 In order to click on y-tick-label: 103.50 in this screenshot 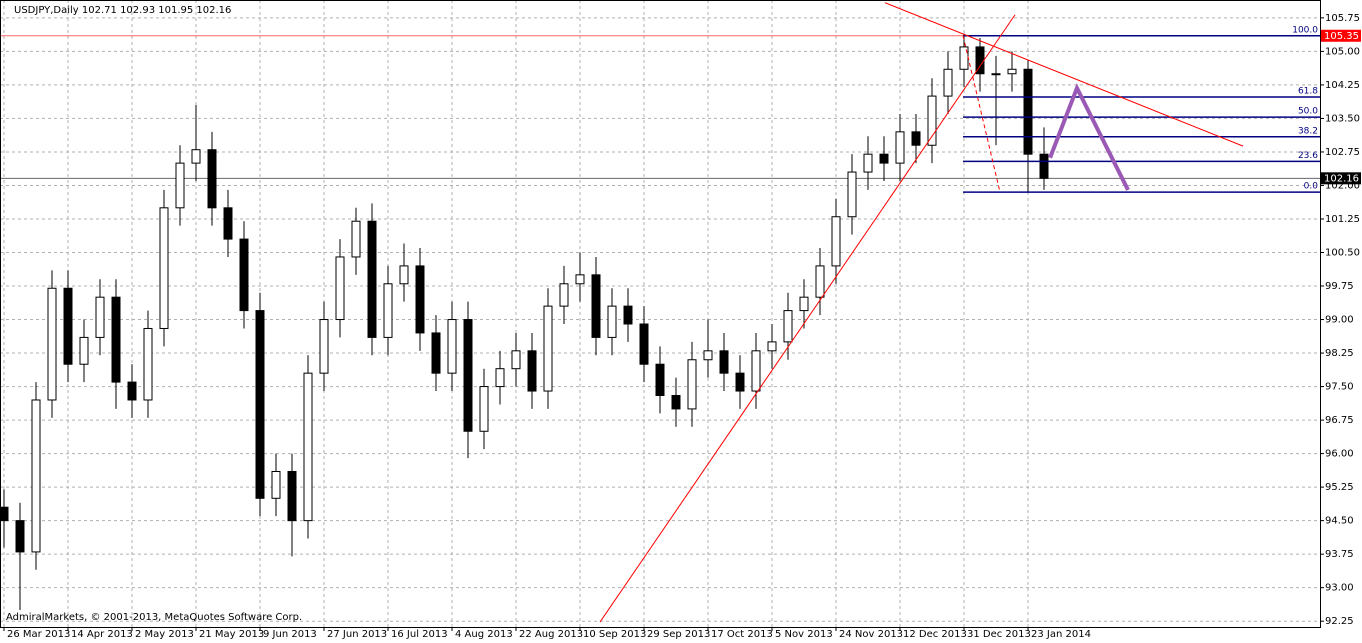, I will do `click(1342, 118)`.